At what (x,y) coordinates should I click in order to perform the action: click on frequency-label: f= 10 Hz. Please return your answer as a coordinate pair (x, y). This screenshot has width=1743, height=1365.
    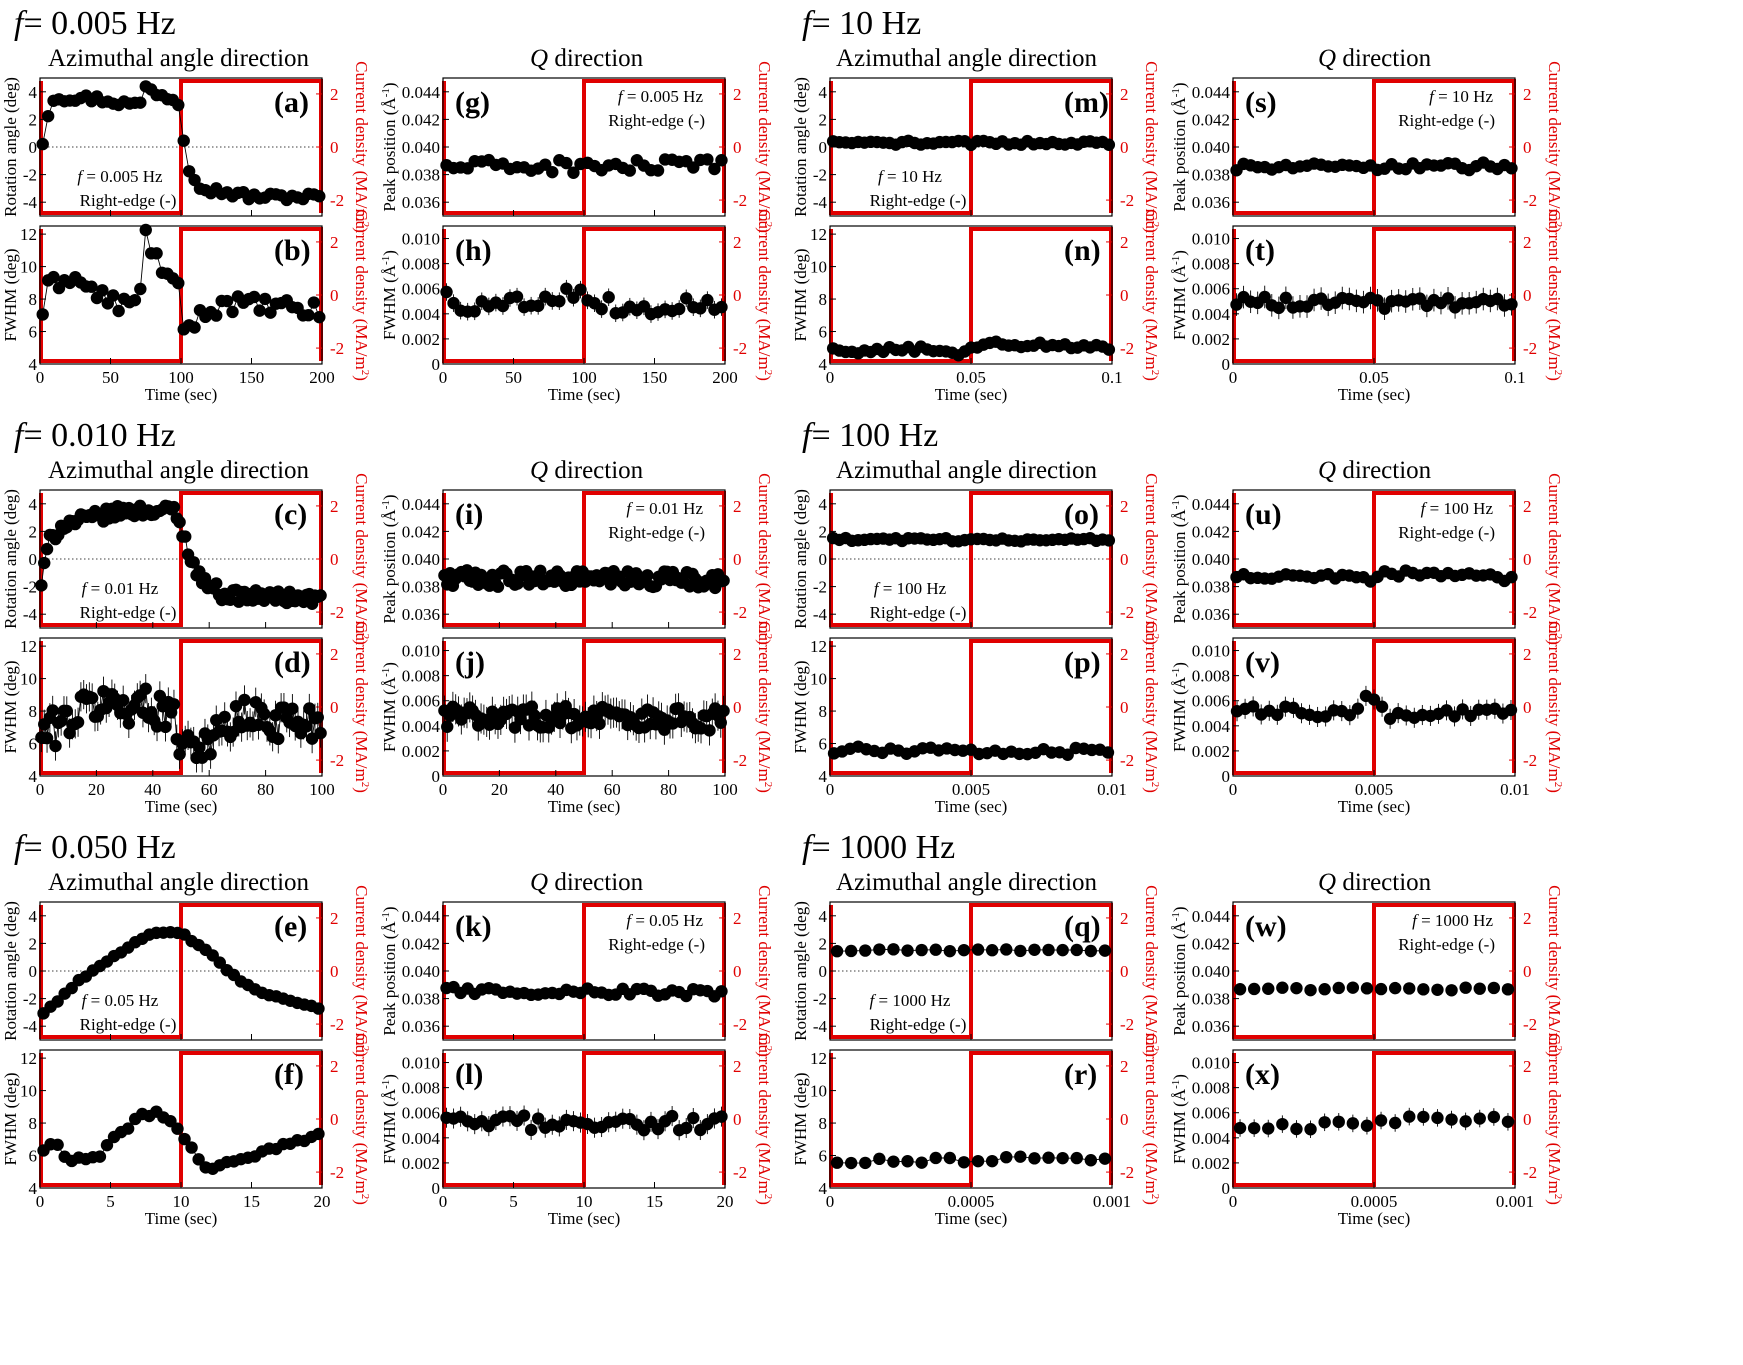
    Looking at the image, I should click on (861, 23).